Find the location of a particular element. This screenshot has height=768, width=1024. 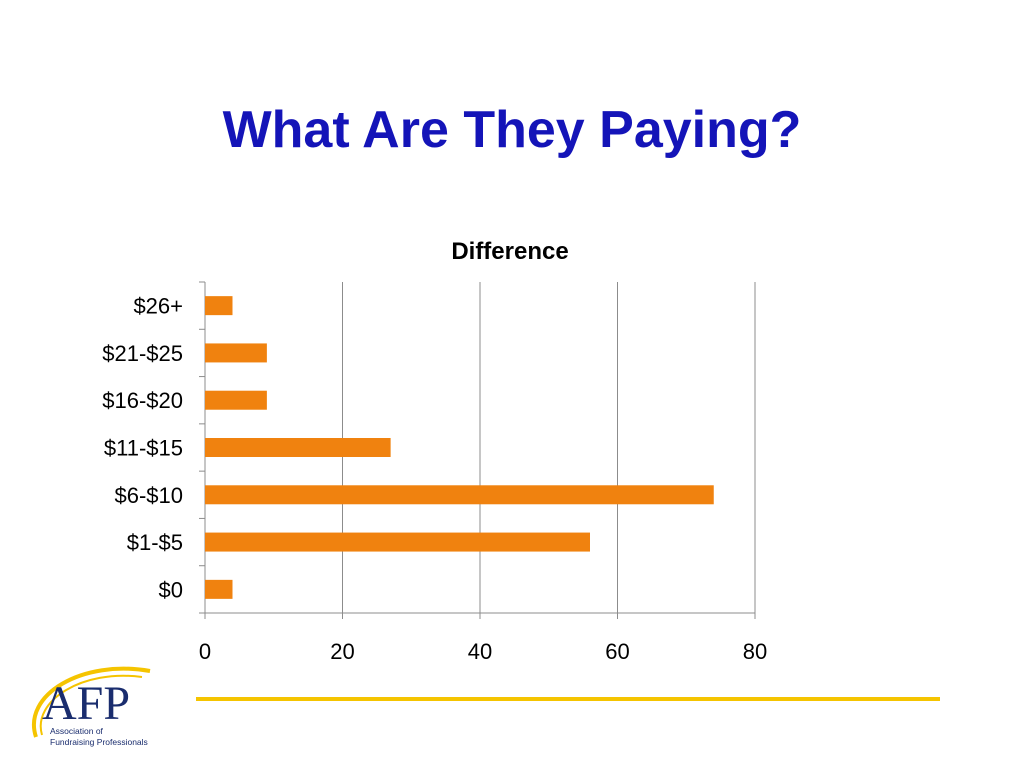

chart-category-labels: $0 $1-$5 $6-$10 $11-$15 $16-$20 $21-$25 $26+ is located at coordinates (142, 448).